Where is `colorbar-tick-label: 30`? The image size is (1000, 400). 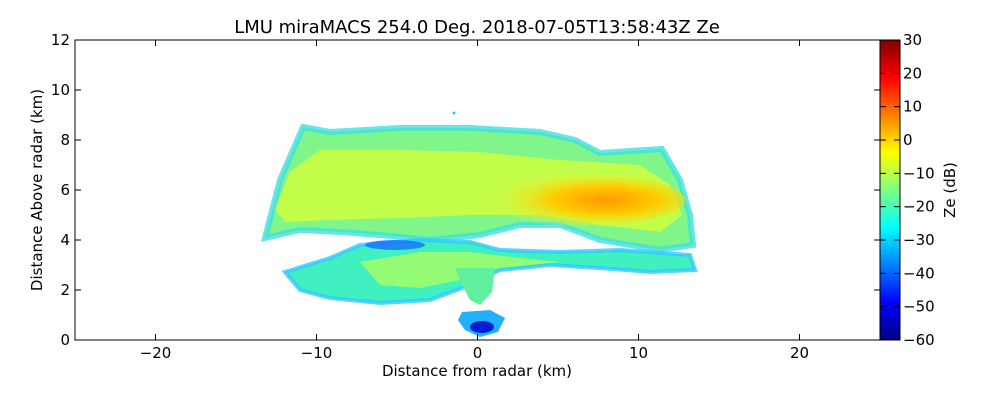
colorbar-tick-label: 30 is located at coordinates (912, 40).